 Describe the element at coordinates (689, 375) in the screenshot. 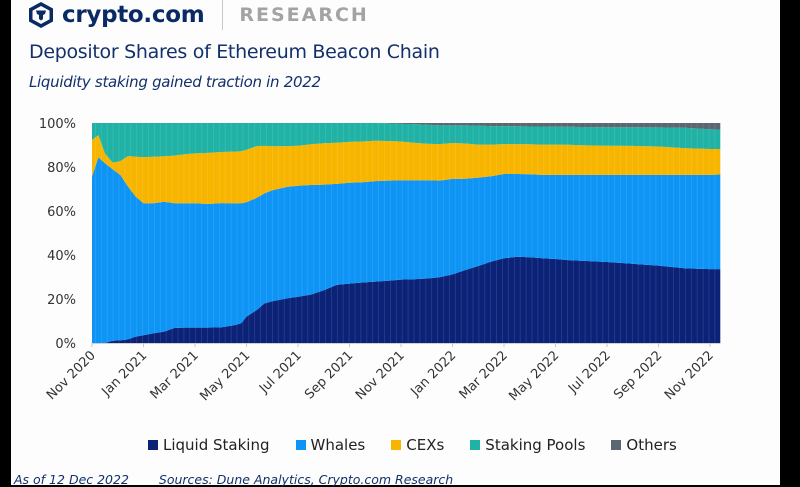

I see `x-tick-label: Nov 2022` at that location.